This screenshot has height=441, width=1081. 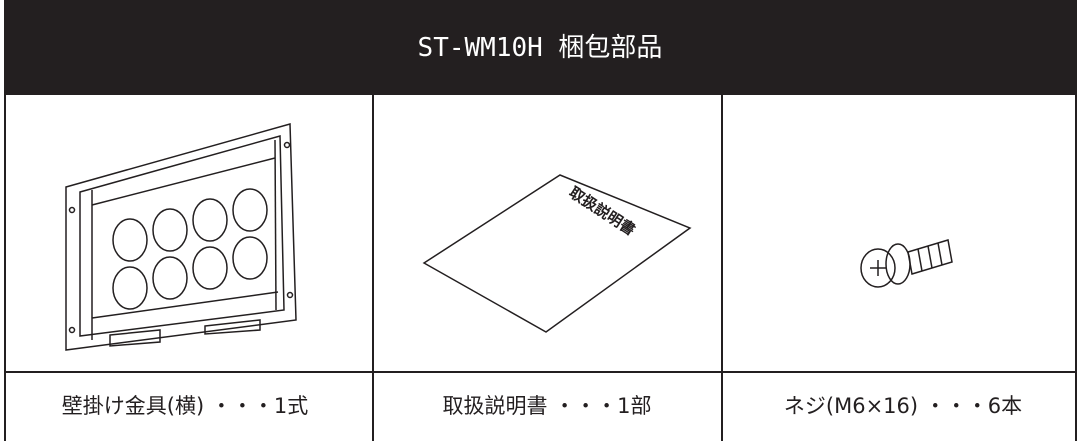 I want to click on screw-illustration, so click(x=906, y=263).